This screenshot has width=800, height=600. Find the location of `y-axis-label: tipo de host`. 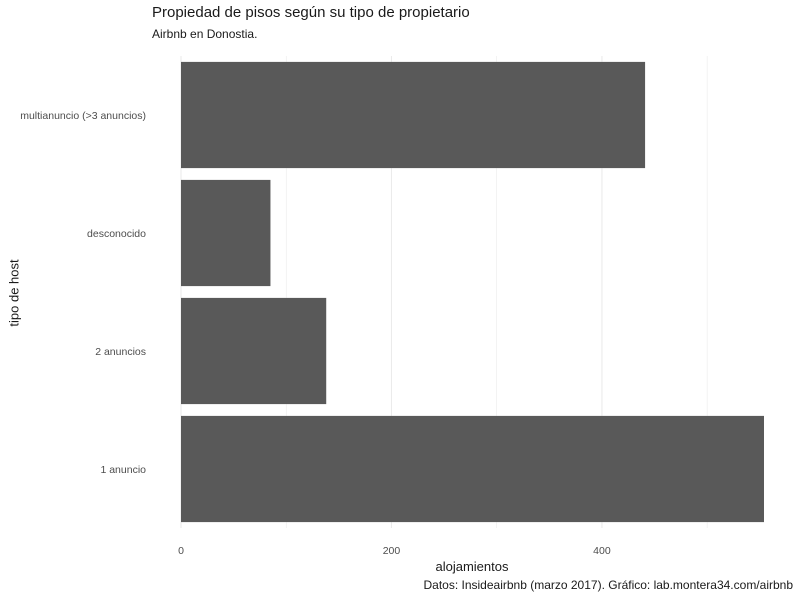

y-axis-label: tipo de host is located at coordinates (14, 293).